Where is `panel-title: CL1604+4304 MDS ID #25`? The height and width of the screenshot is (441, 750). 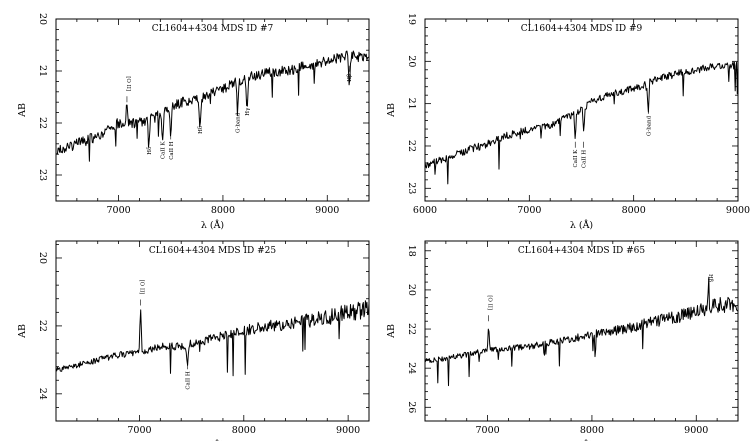 panel-title: CL1604+4304 MDS ID #25 is located at coordinates (212, 251).